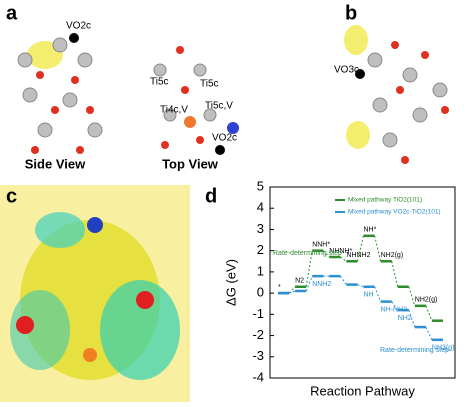 This screenshot has height=407, width=474. Describe the element at coordinates (370, 230) in the screenshot. I see `level-label: NH*` at that location.